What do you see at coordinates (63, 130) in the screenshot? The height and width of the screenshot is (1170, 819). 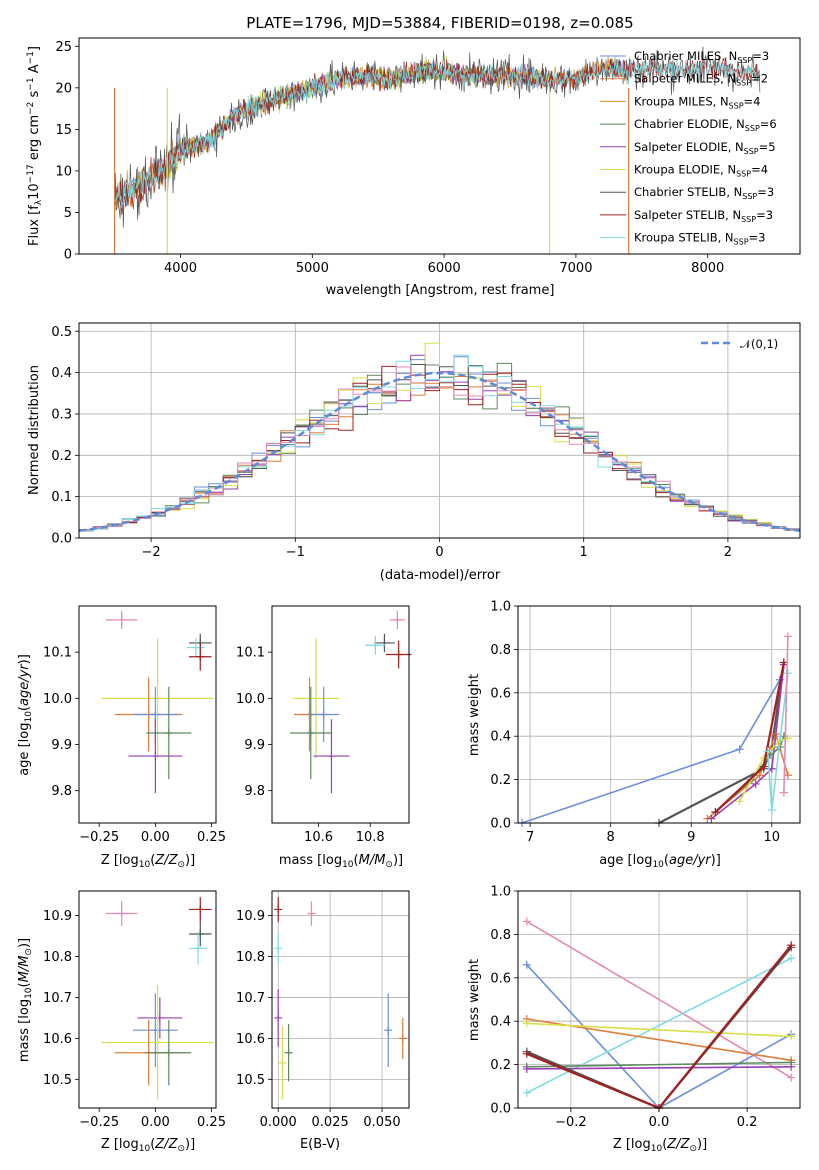 I see `y-tick-label: 15` at bounding box center [63, 130].